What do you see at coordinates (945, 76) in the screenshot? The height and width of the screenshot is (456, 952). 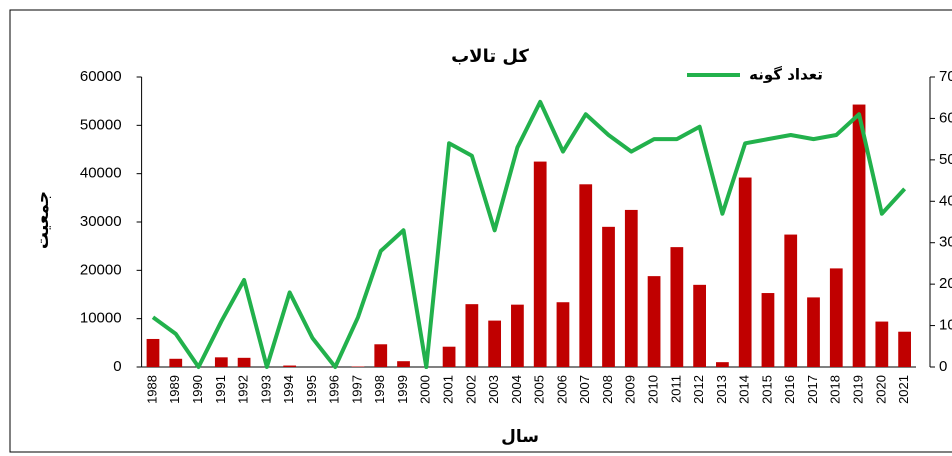 I see `y2-tick-label: 70` at bounding box center [945, 76].